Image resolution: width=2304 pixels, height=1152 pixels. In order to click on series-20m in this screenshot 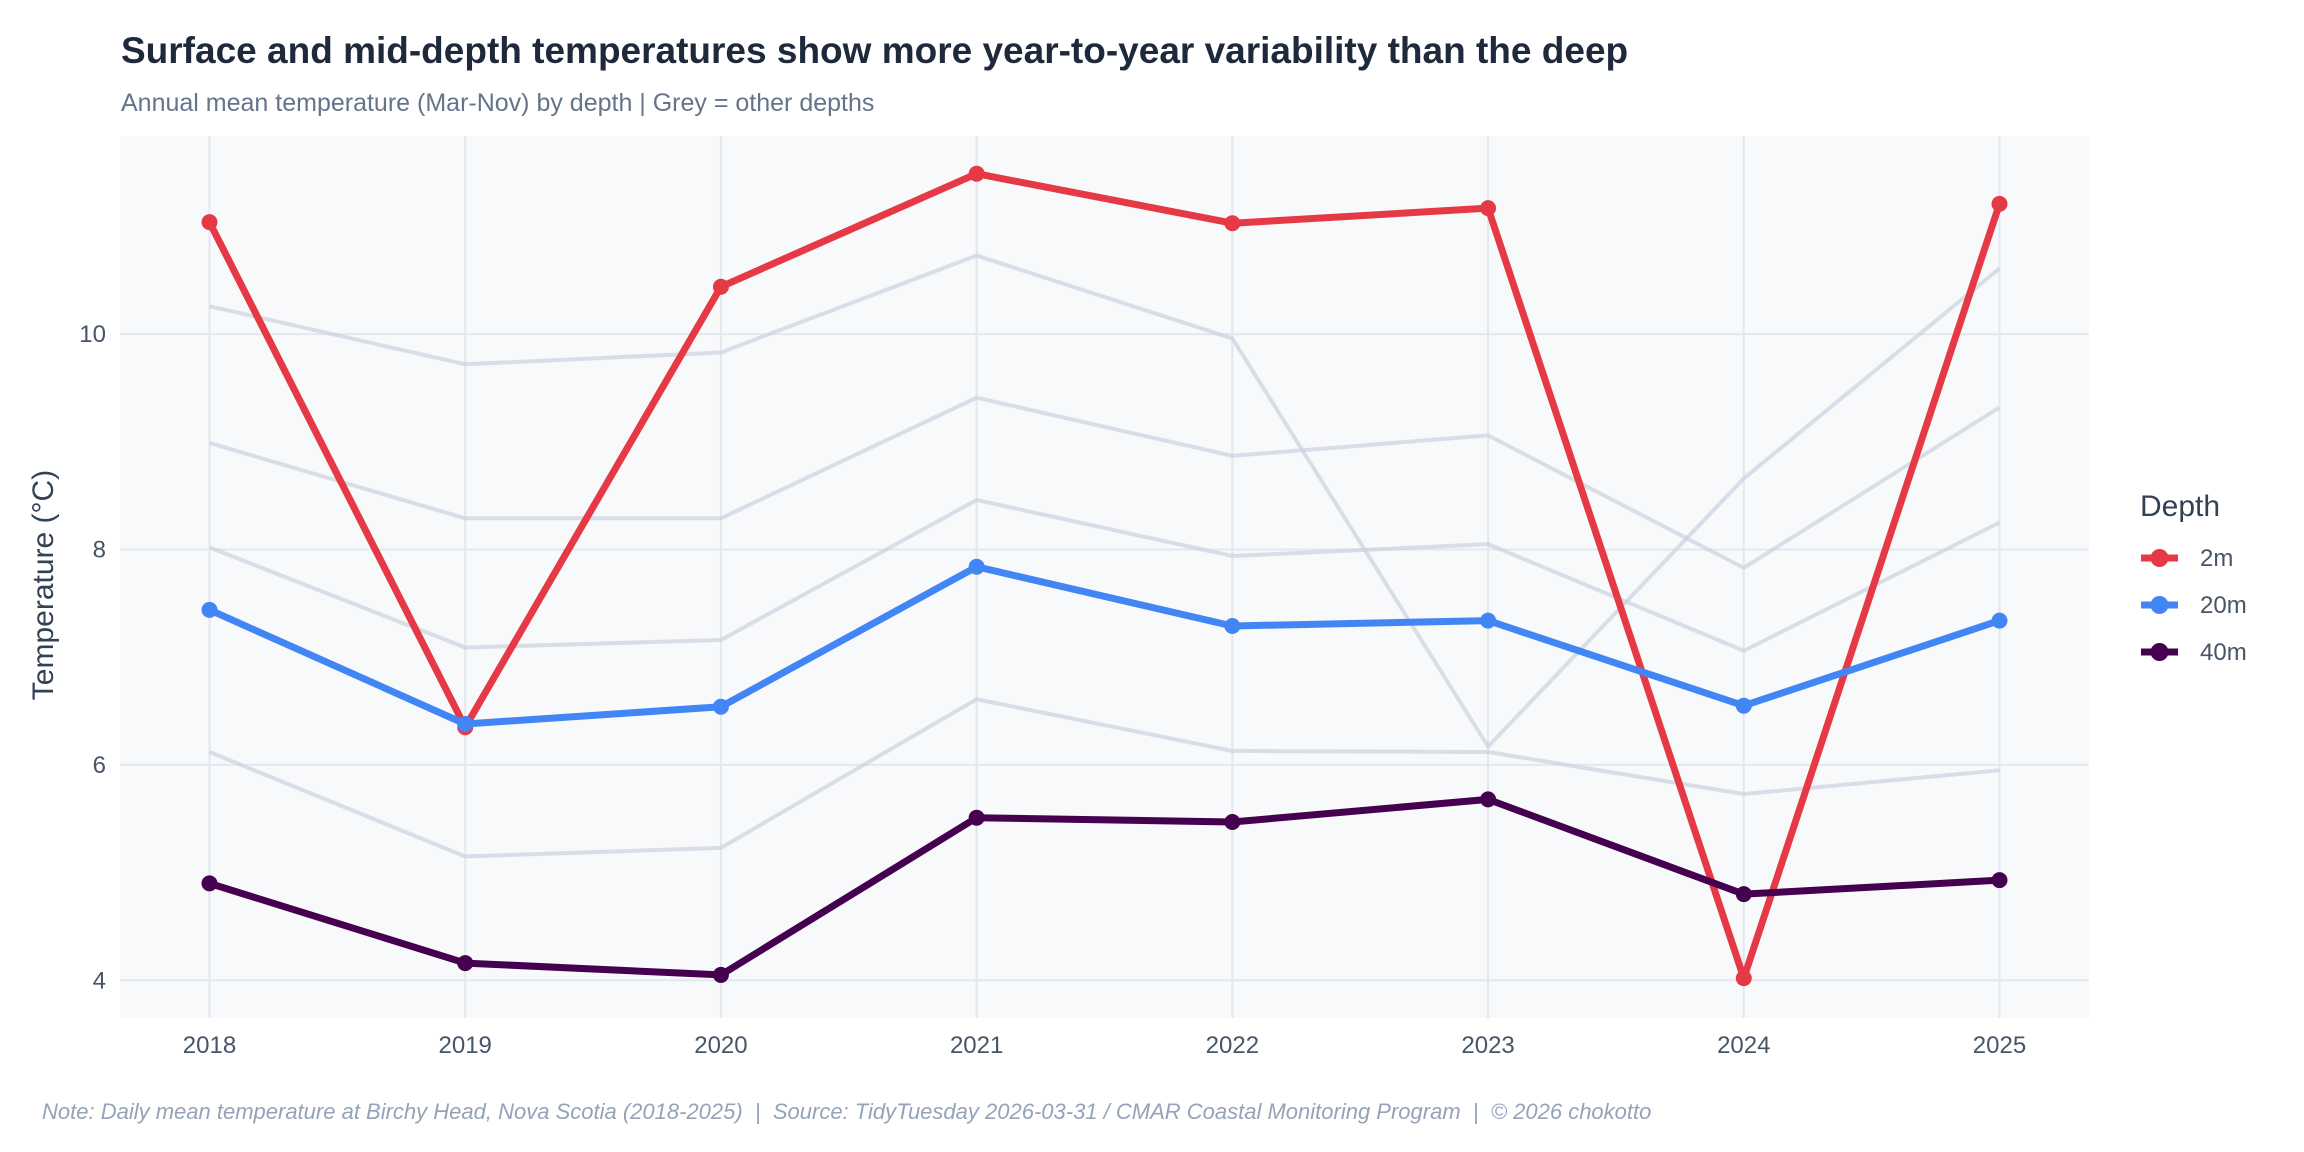, I will do `click(1104, 645)`.